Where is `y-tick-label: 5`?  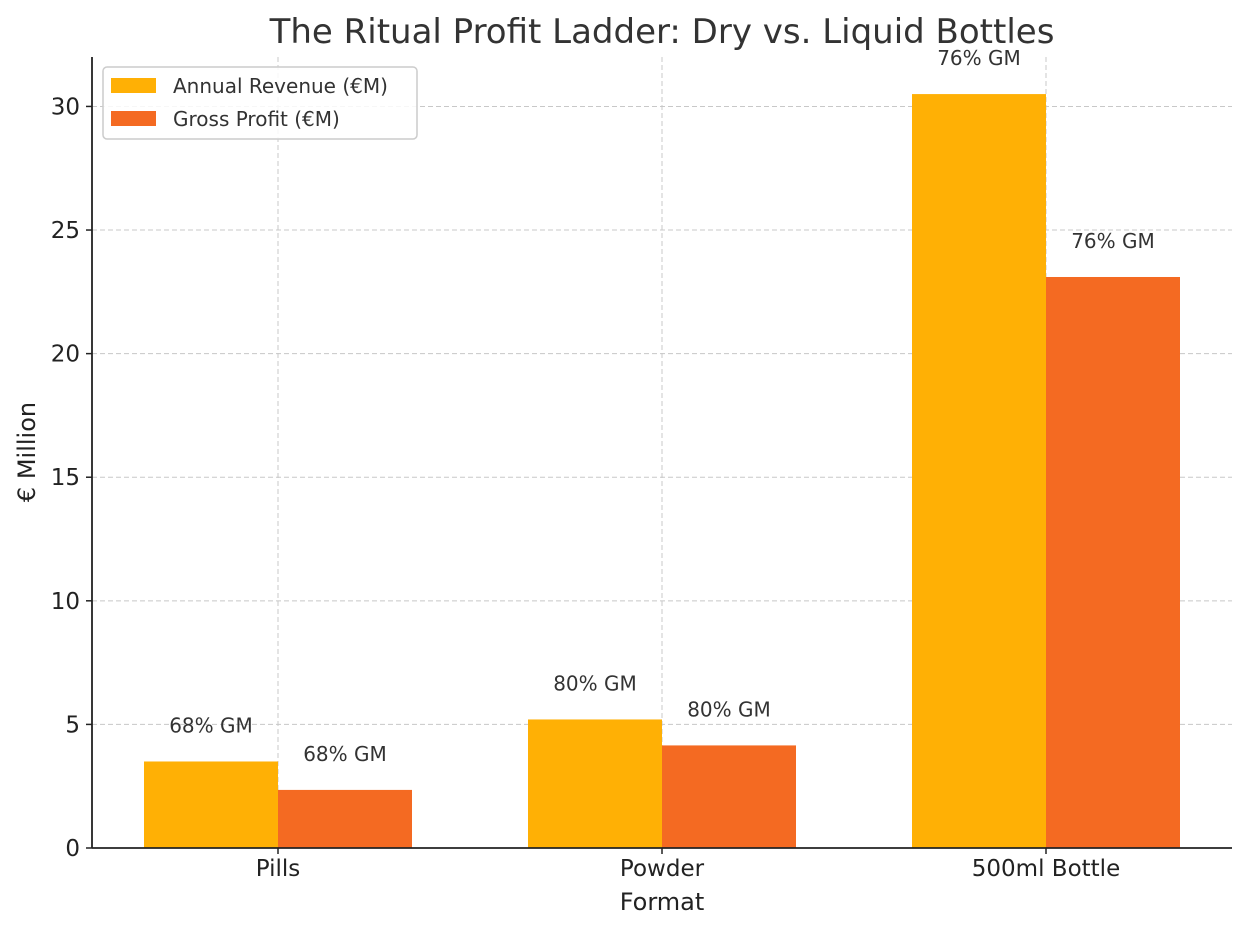 y-tick-label: 5 is located at coordinates (72, 725).